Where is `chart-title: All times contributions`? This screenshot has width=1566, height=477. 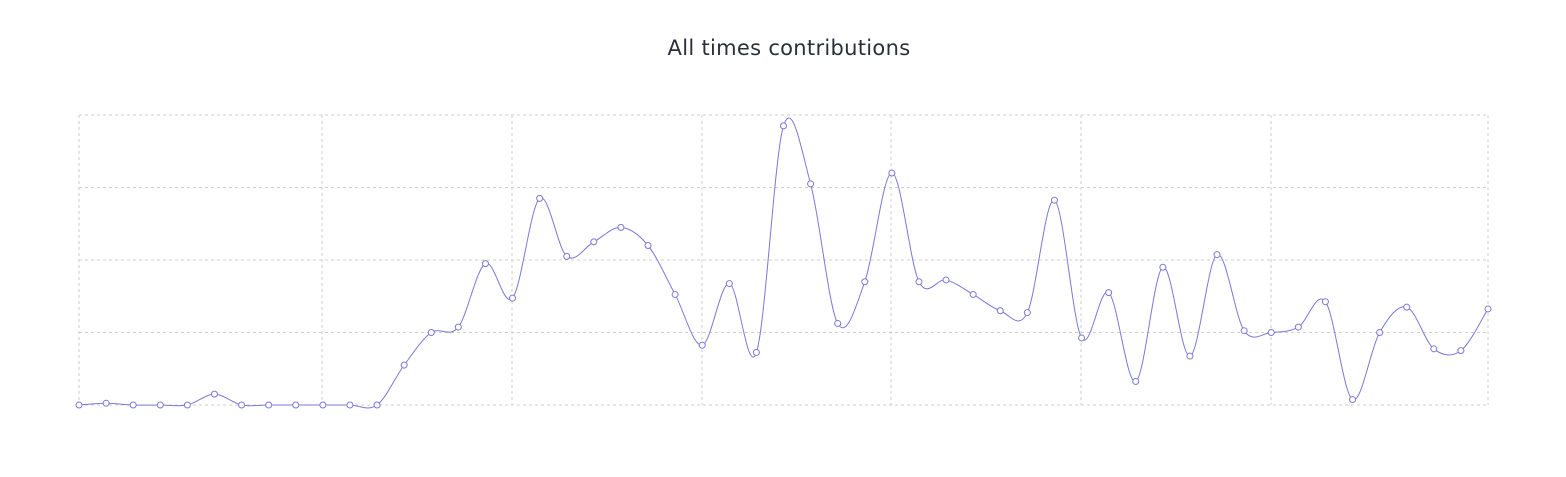
chart-title: All times contributions is located at coordinates (789, 48).